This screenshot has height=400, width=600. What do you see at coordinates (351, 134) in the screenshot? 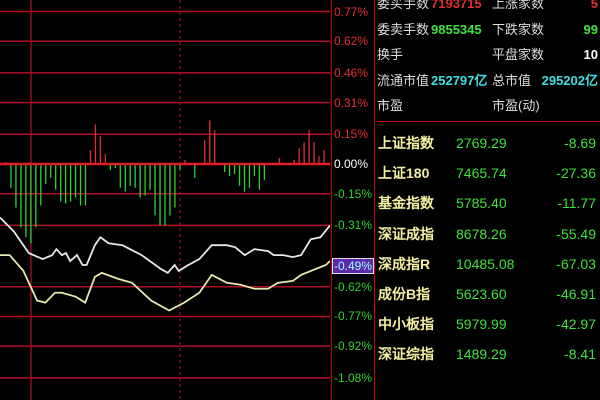
I see `y-tick-label: 0.15%` at bounding box center [351, 134].